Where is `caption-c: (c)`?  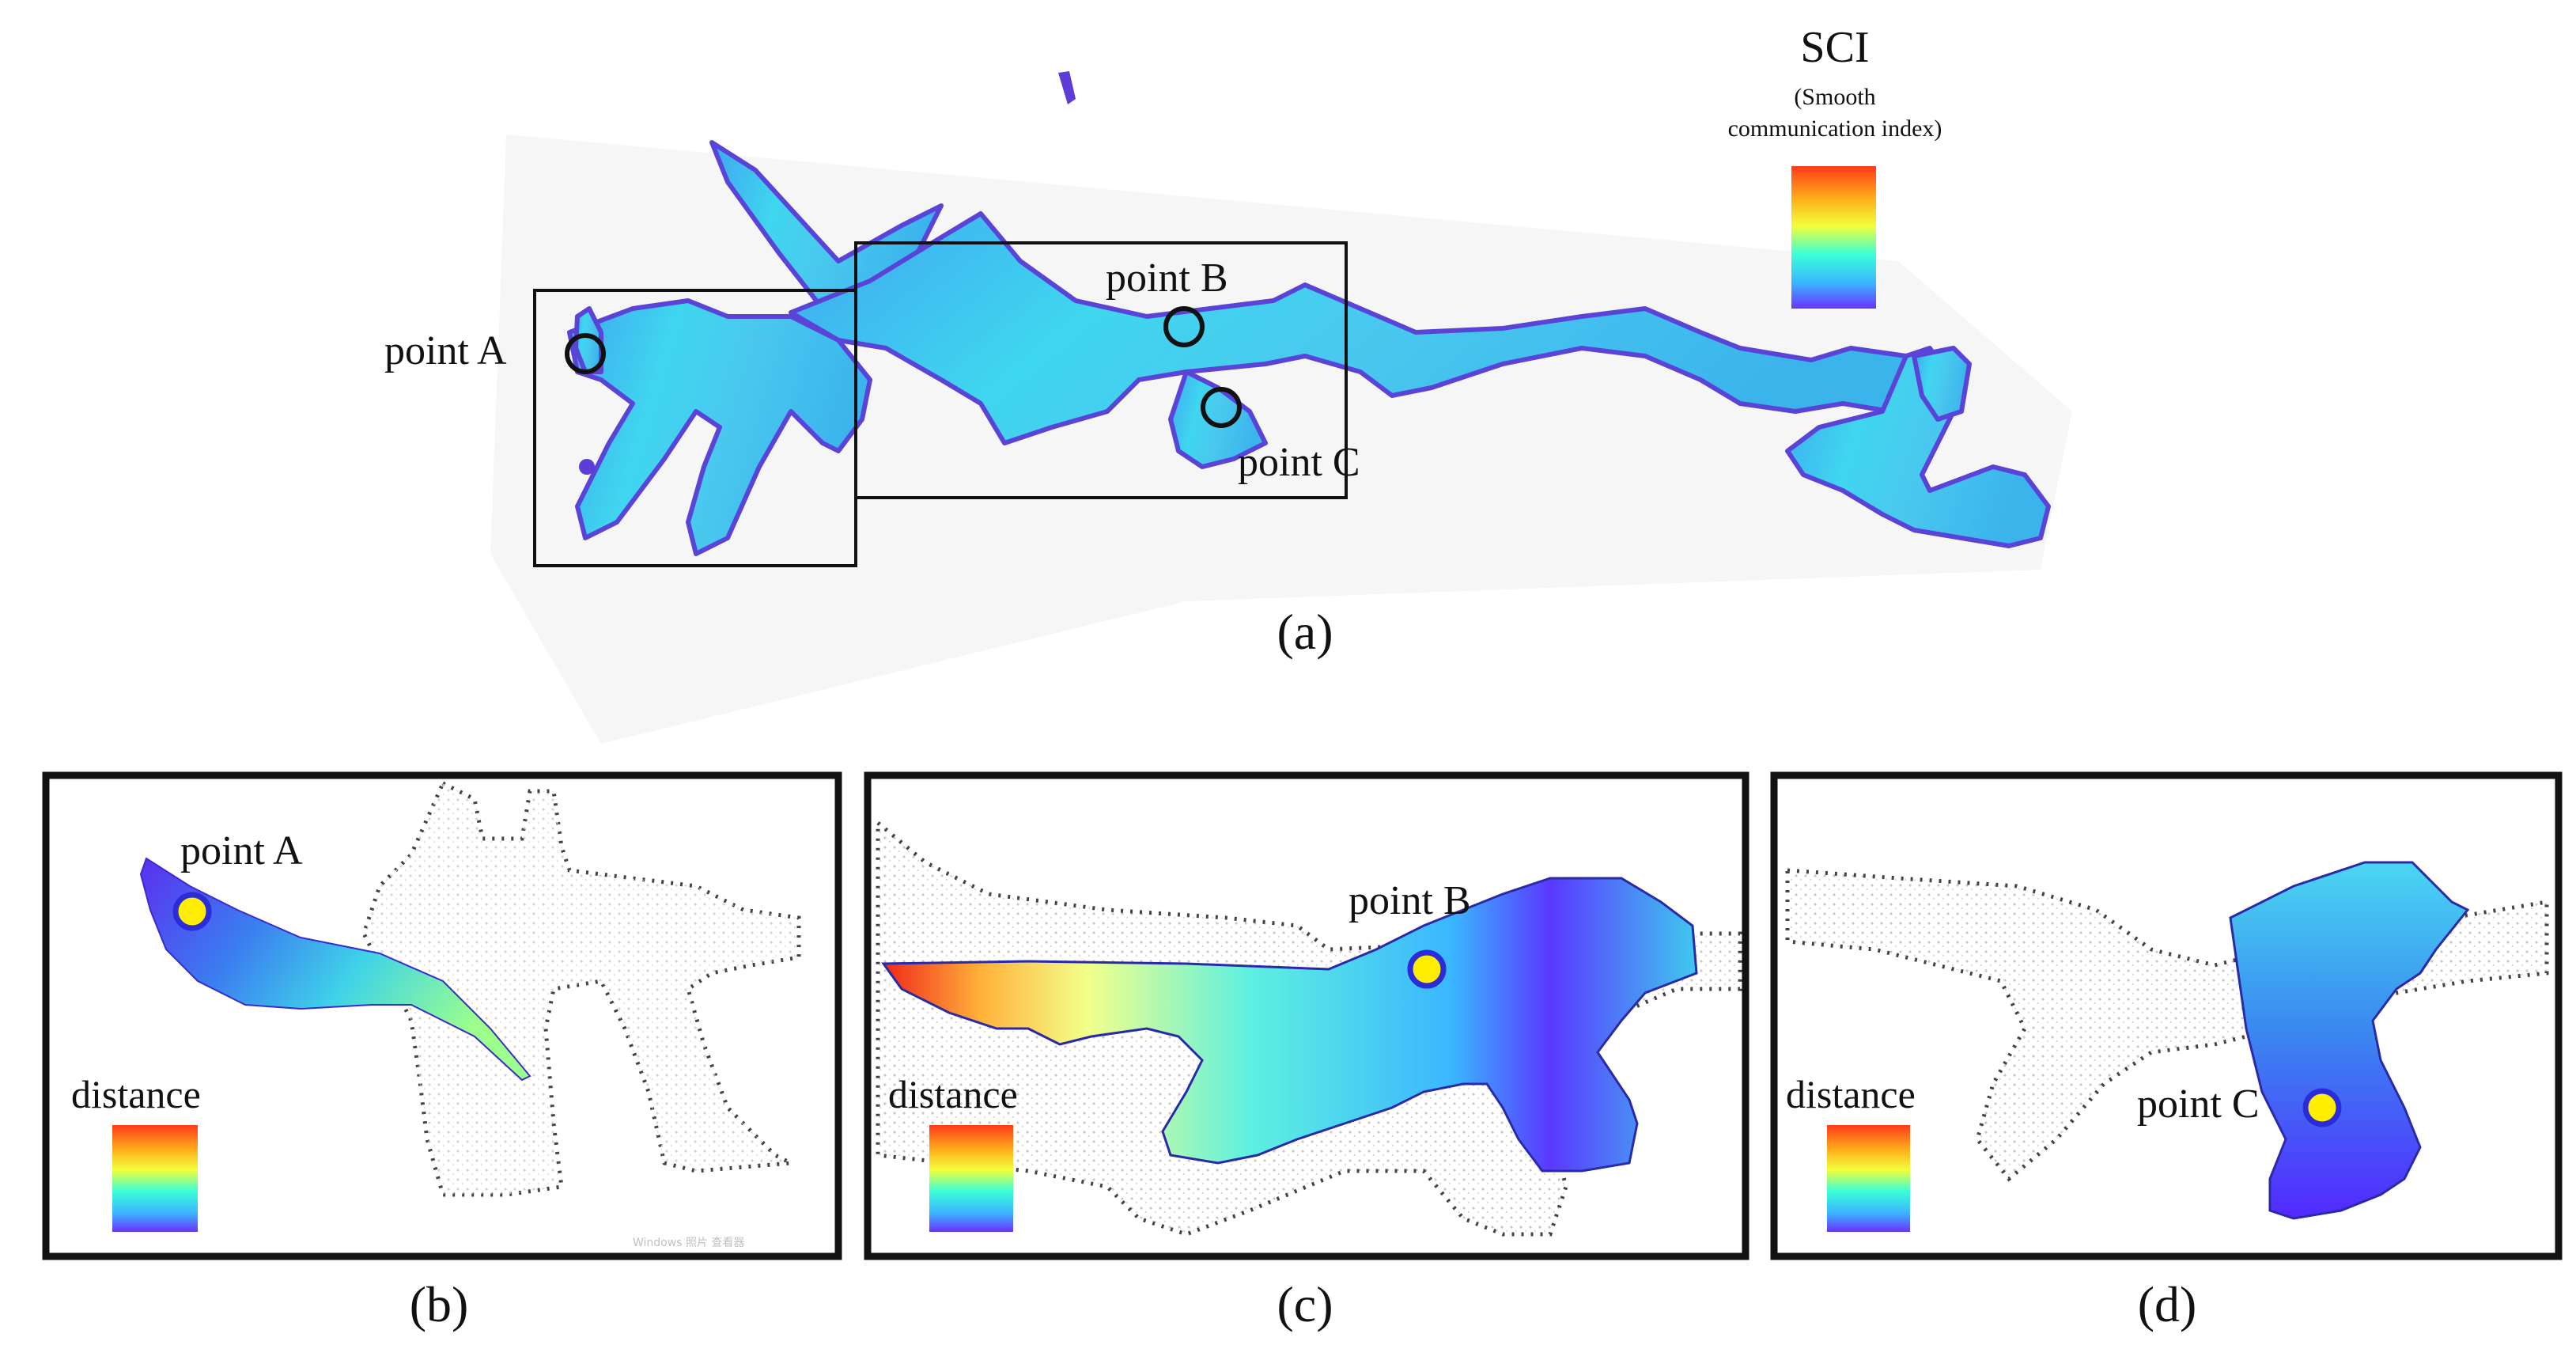 caption-c: (c) is located at coordinates (1305, 1304).